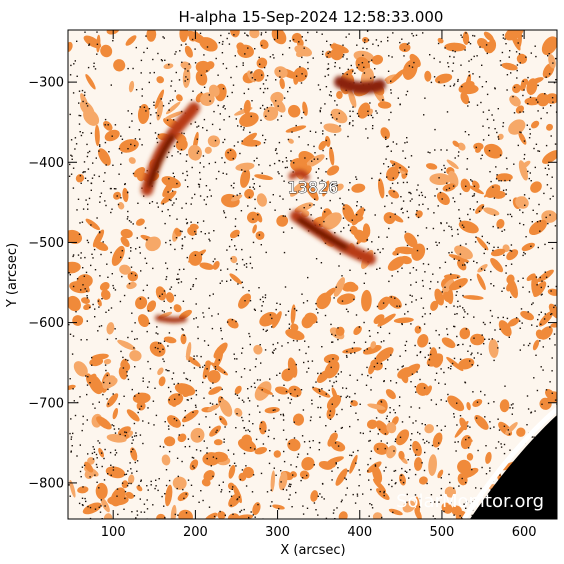 This screenshot has width=564, height=564. Describe the element at coordinates (299, 175) in the screenshot. I see `plage-spot` at that location.